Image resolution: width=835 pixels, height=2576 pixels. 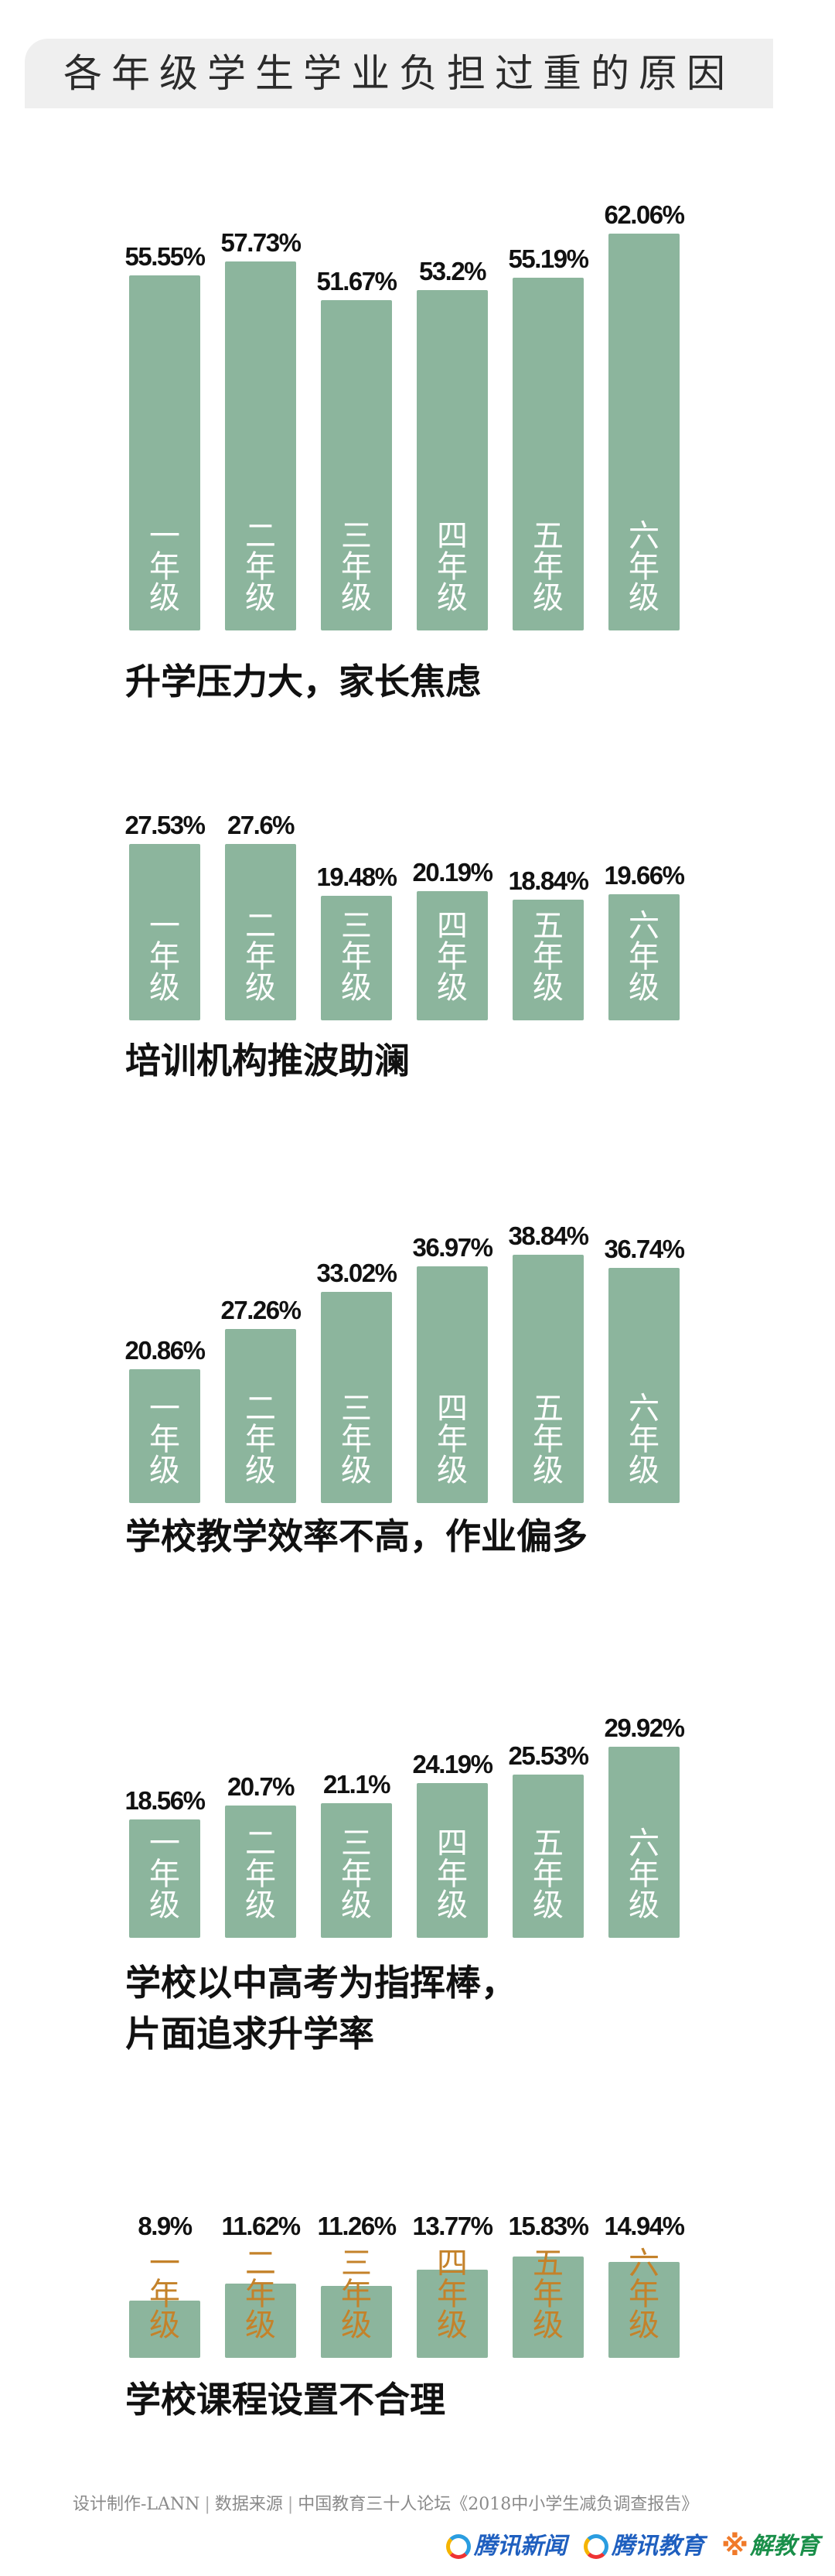 I want to click on chart-title-line: 培训机构推波助澜, so click(x=267, y=1060).